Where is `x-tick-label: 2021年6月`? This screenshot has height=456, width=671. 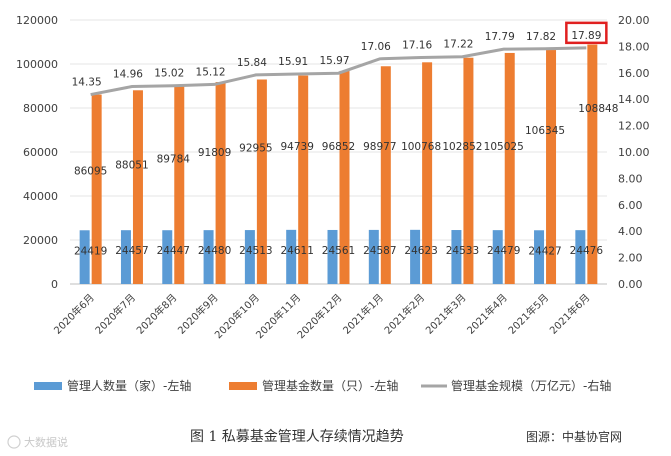
x-tick-label: 2021年6月 is located at coordinates (570, 314).